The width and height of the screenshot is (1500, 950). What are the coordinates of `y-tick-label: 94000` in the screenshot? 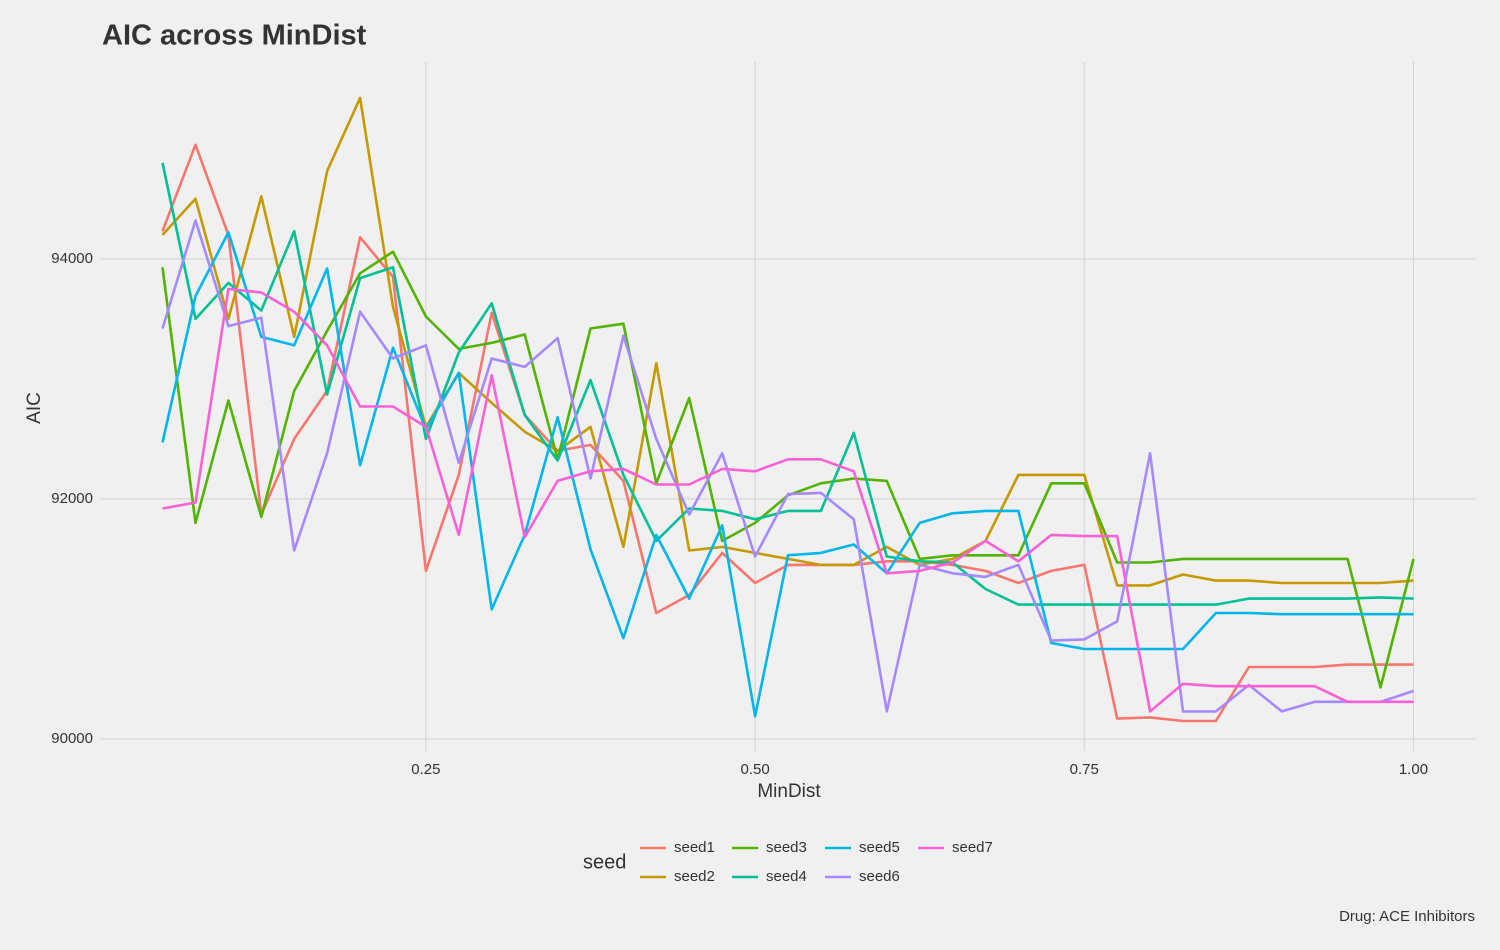 It's located at (72, 258).